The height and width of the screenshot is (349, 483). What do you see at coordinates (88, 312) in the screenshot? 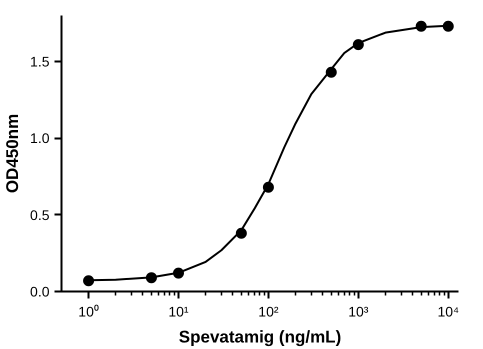
I see `x-tick-label: 10⁰` at bounding box center [88, 312].